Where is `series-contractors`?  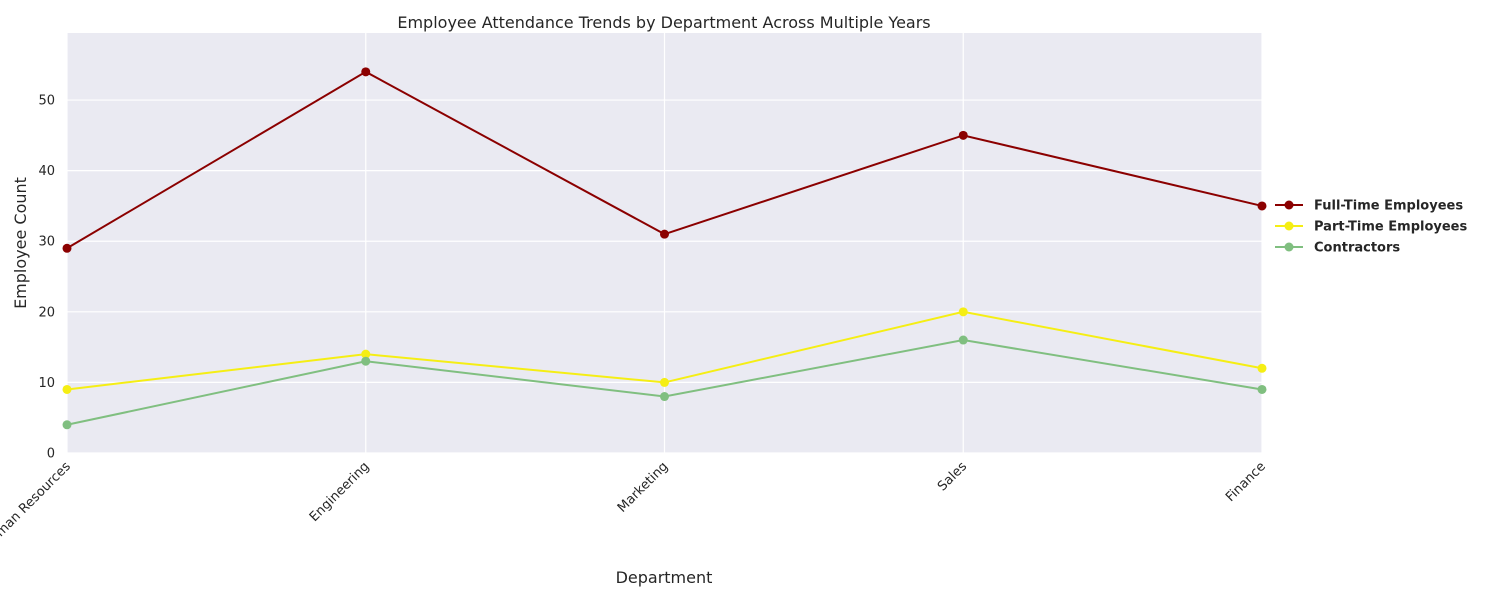 series-contractors is located at coordinates (664, 382).